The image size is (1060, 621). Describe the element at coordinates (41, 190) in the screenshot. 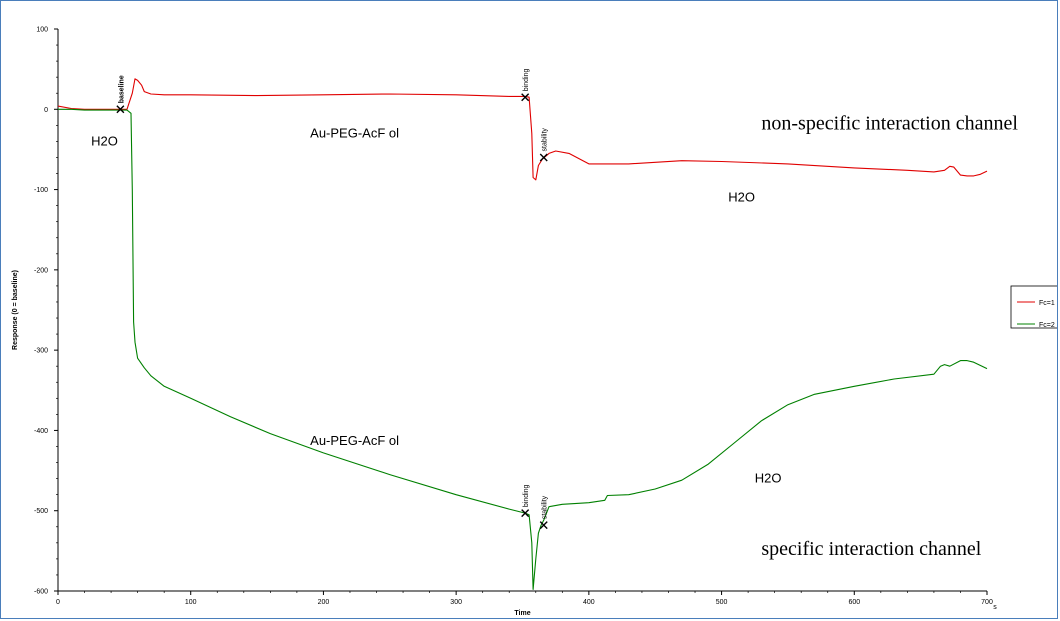

I see `y-tick-label: -100` at that location.